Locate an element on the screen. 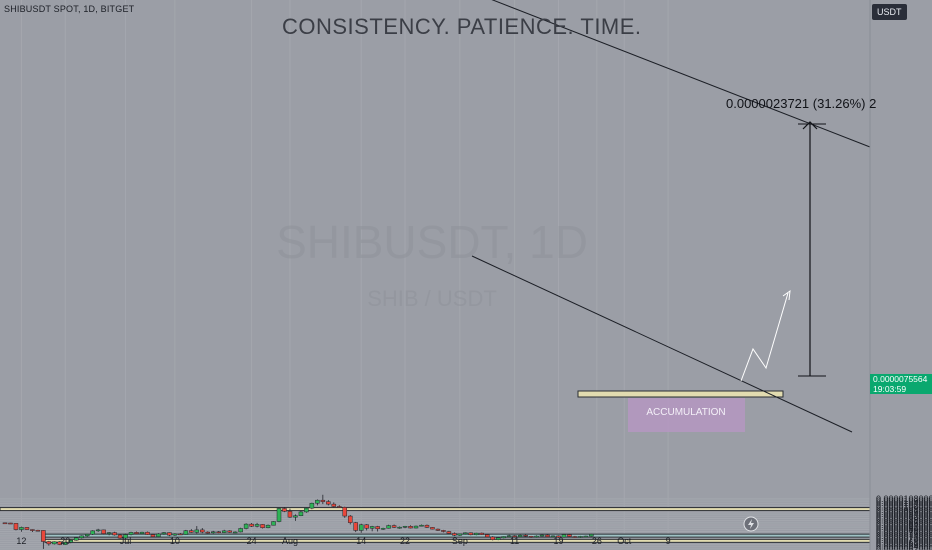 This screenshot has width=932, height=550. candles is located at coordinates (298, 521).